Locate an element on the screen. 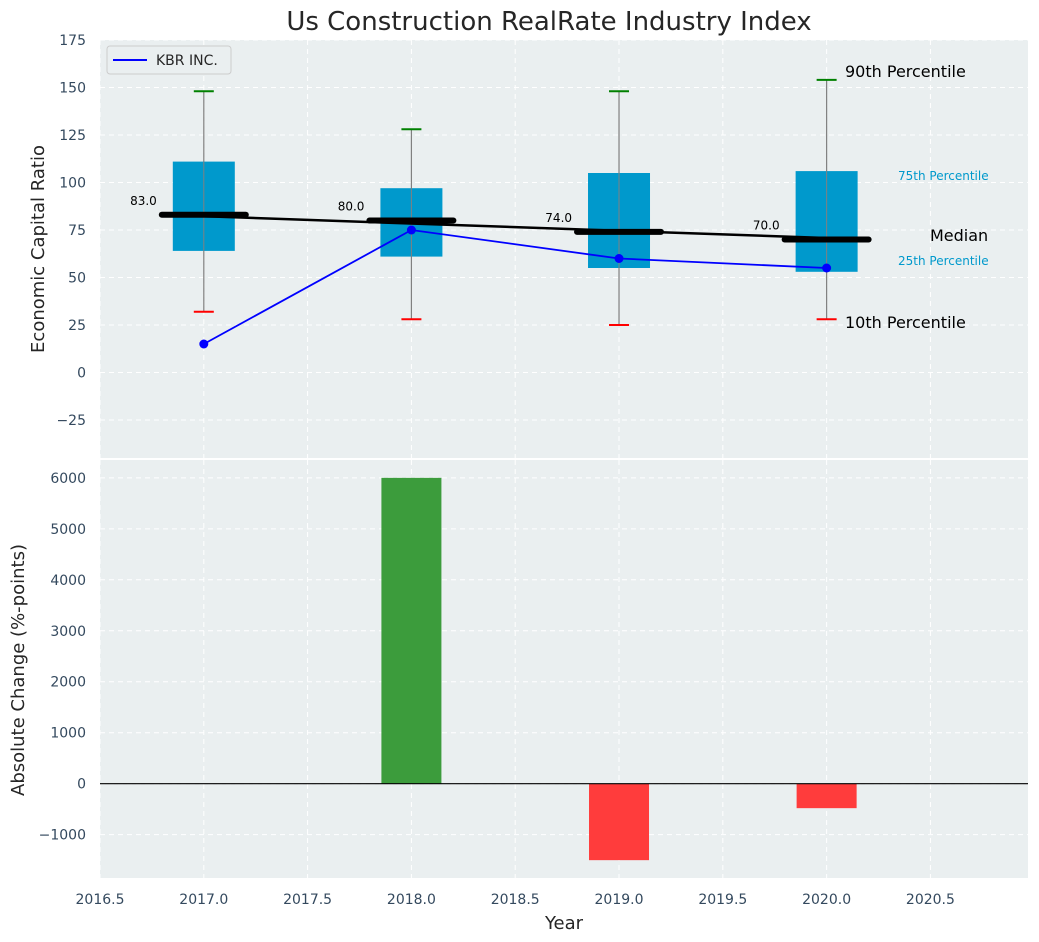 The image size is (1039, 942). top-y-tick-label: 75 is located at coordinates (77, 231).